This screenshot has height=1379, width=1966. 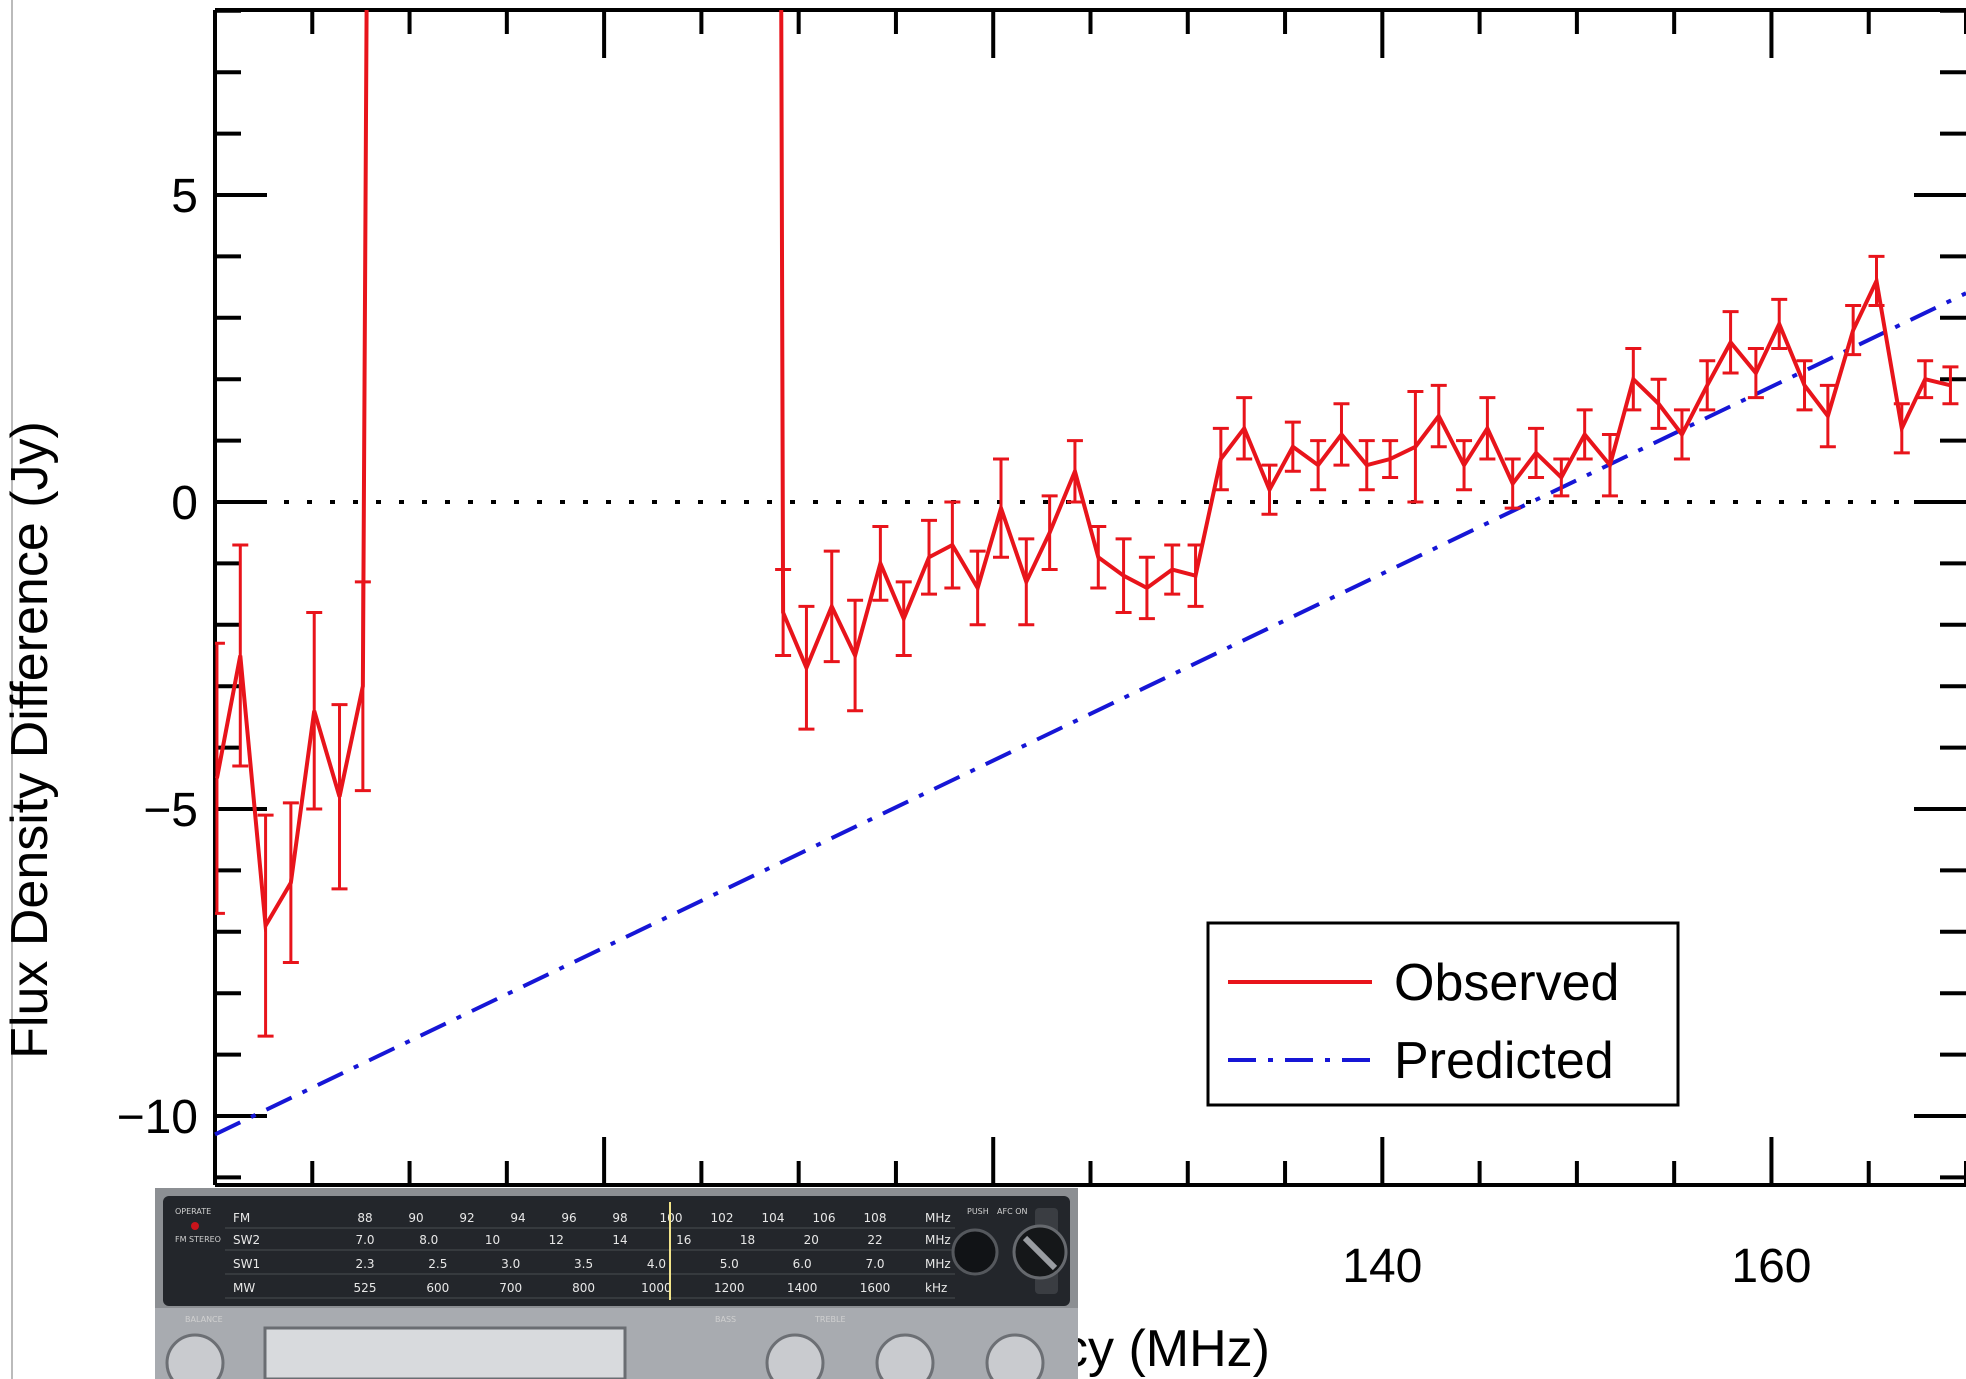 What do you see at coordinates (568, 1218) in the screenshot?
I see `radio-scale-value: 96` at bounding box center [568, 1218].